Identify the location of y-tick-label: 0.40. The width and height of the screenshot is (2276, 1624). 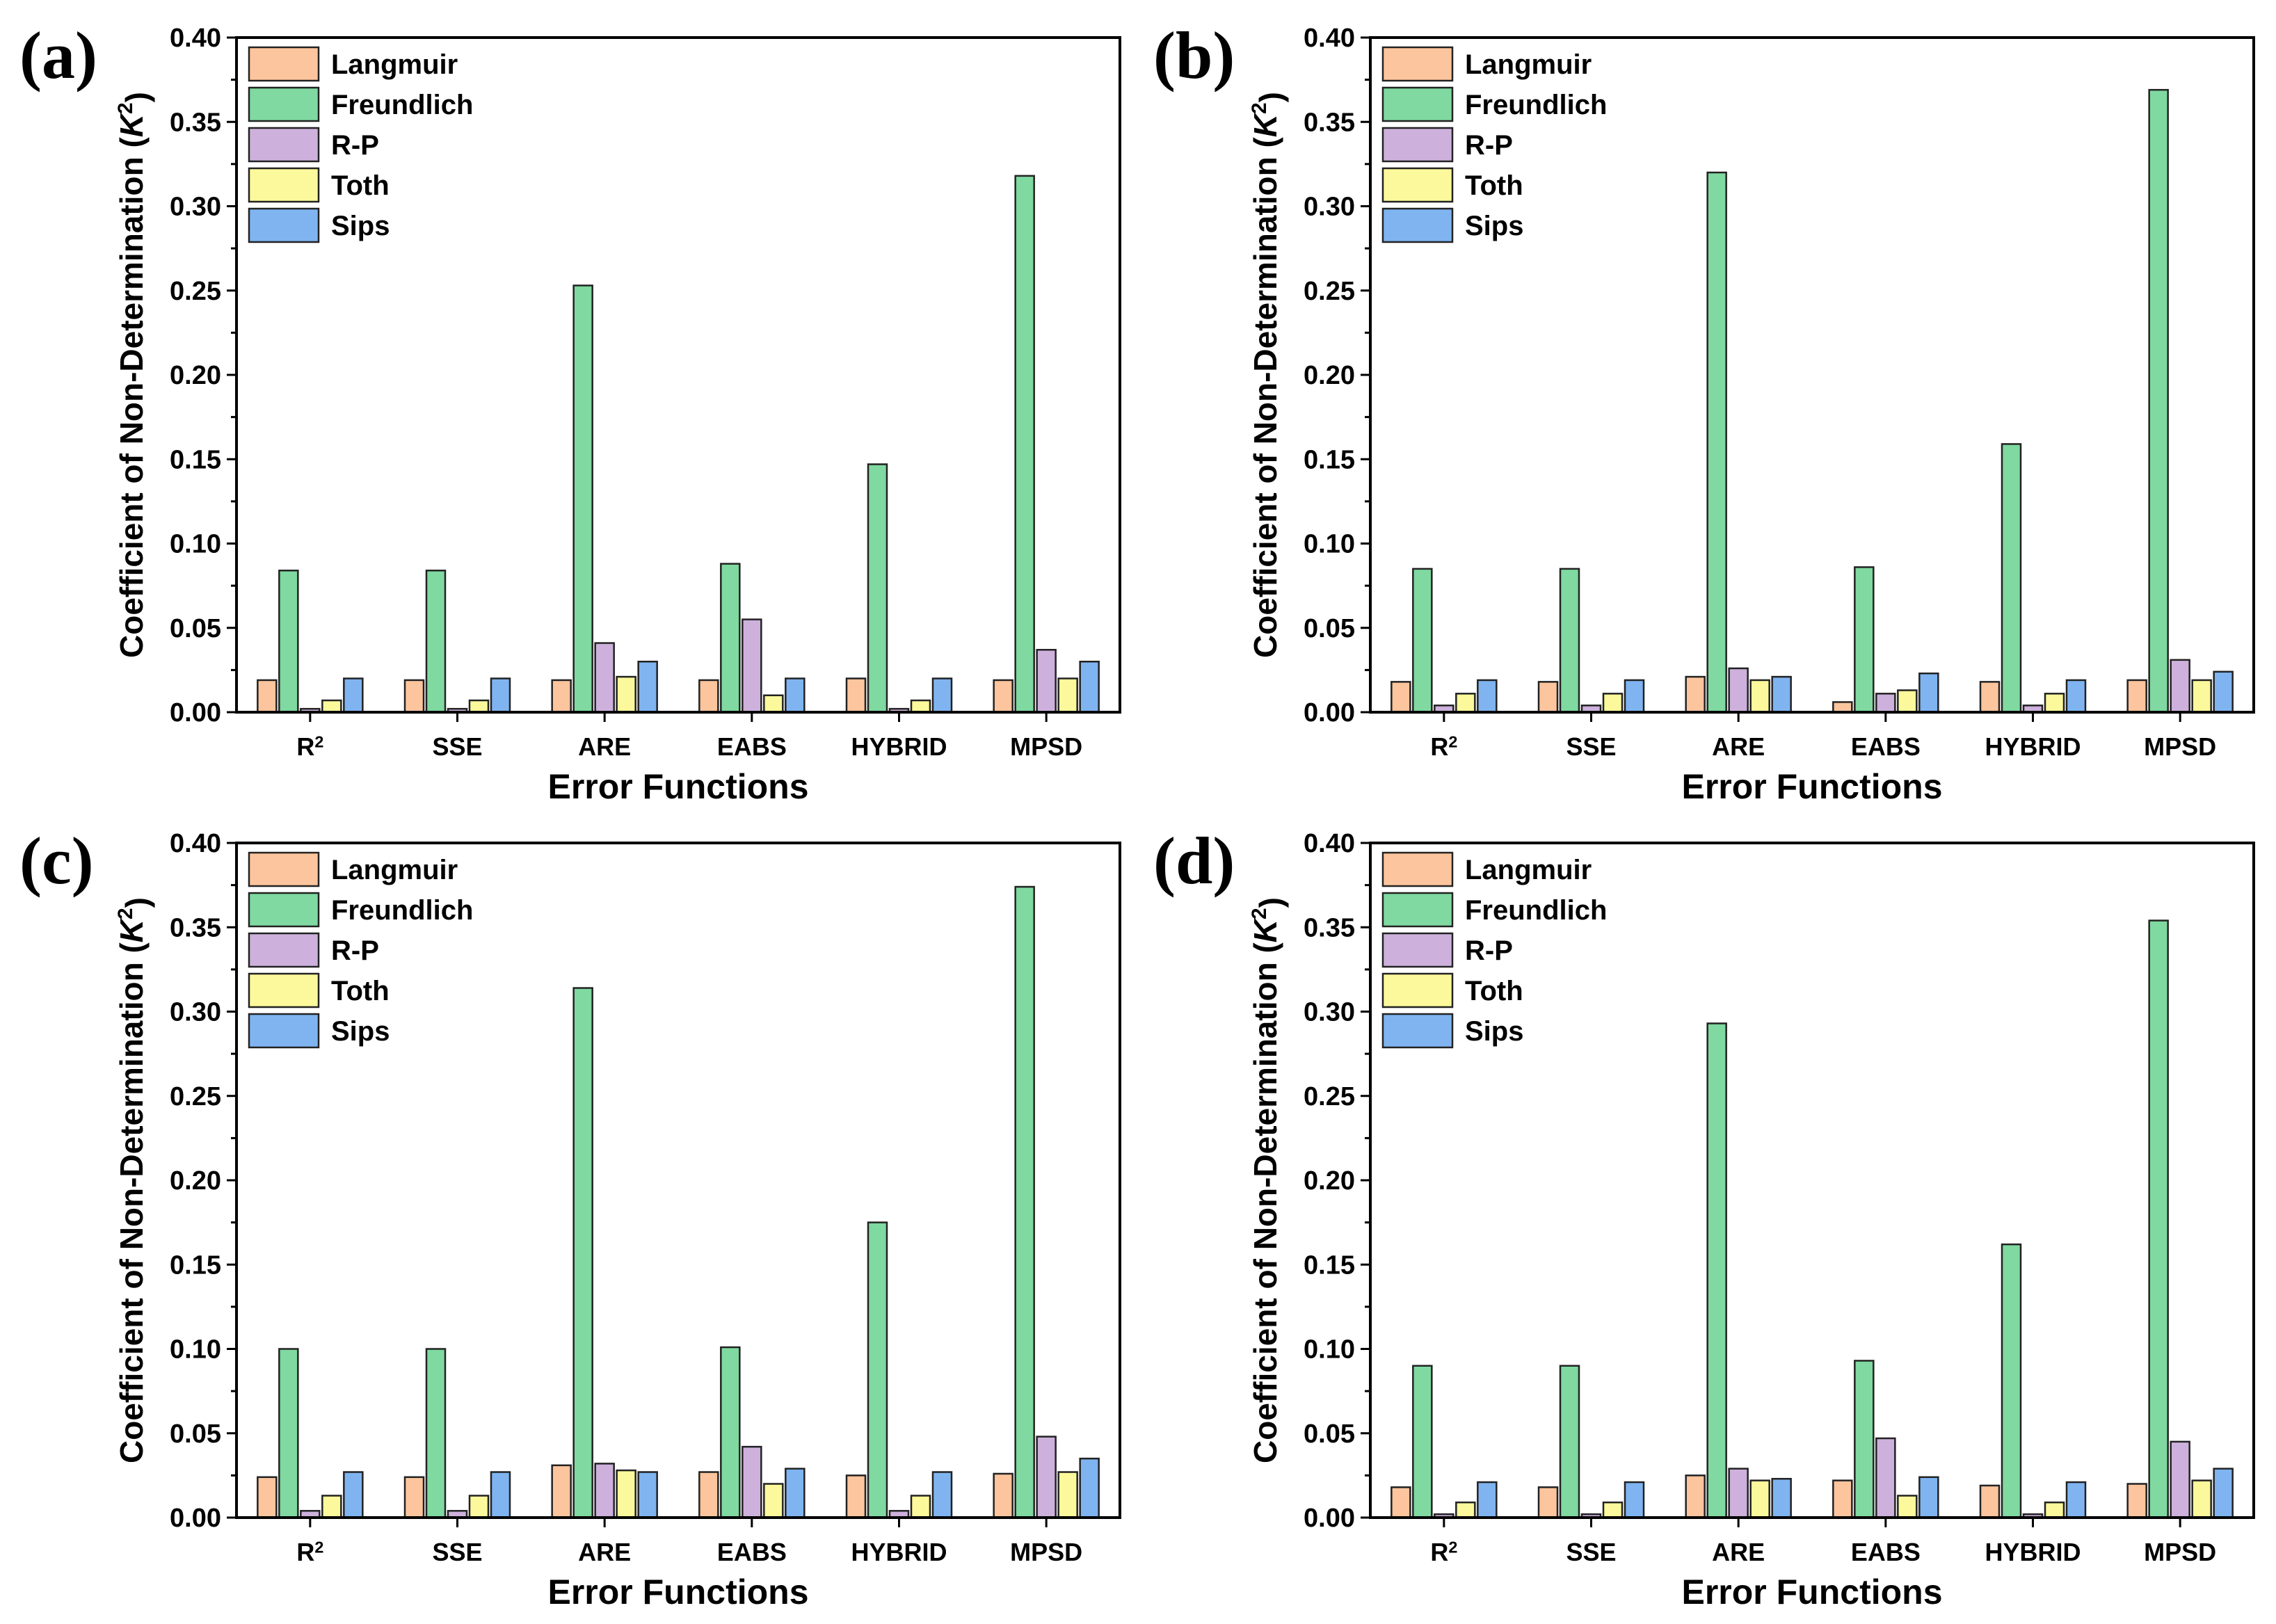
(1329, 39).